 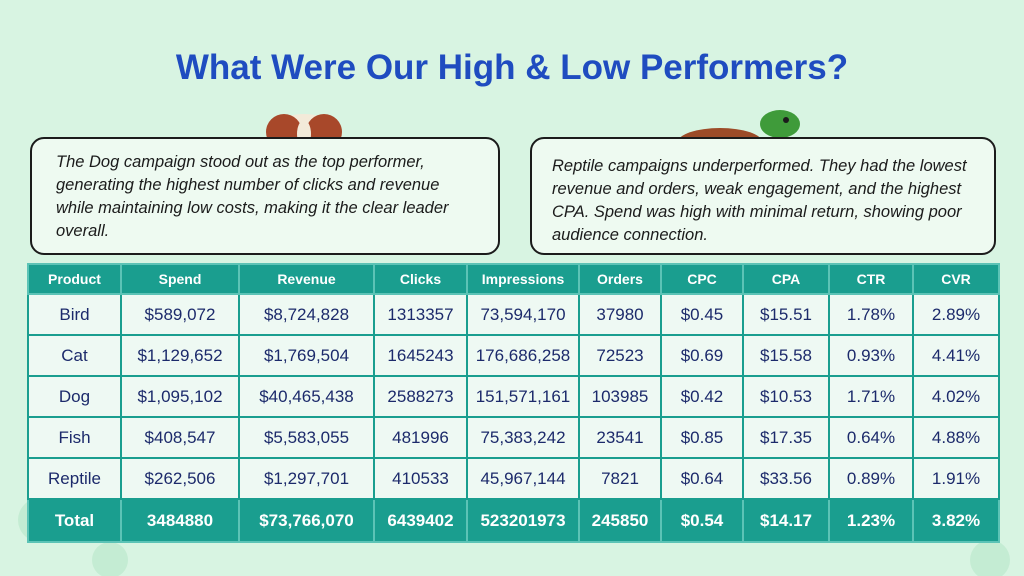 What do you see at coordinates (786, 314) in the screenshot?
I see `table-cell: $15.51` at bounding box center [786, 314].